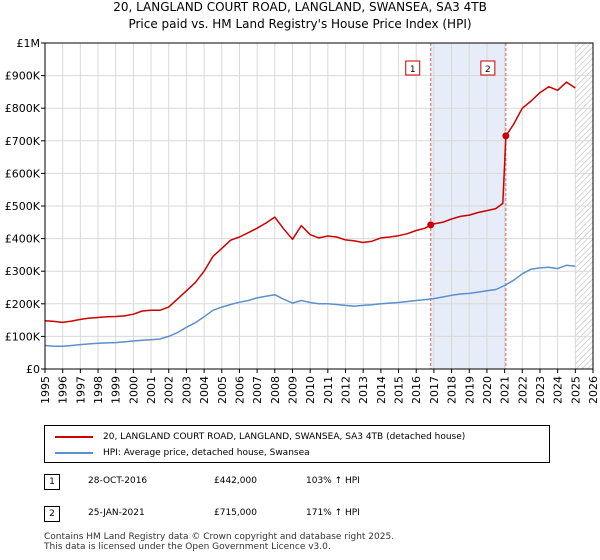 This screenshot has width=600, height=560. I want to click on x-tick-label: 2024, so click(558, 390).